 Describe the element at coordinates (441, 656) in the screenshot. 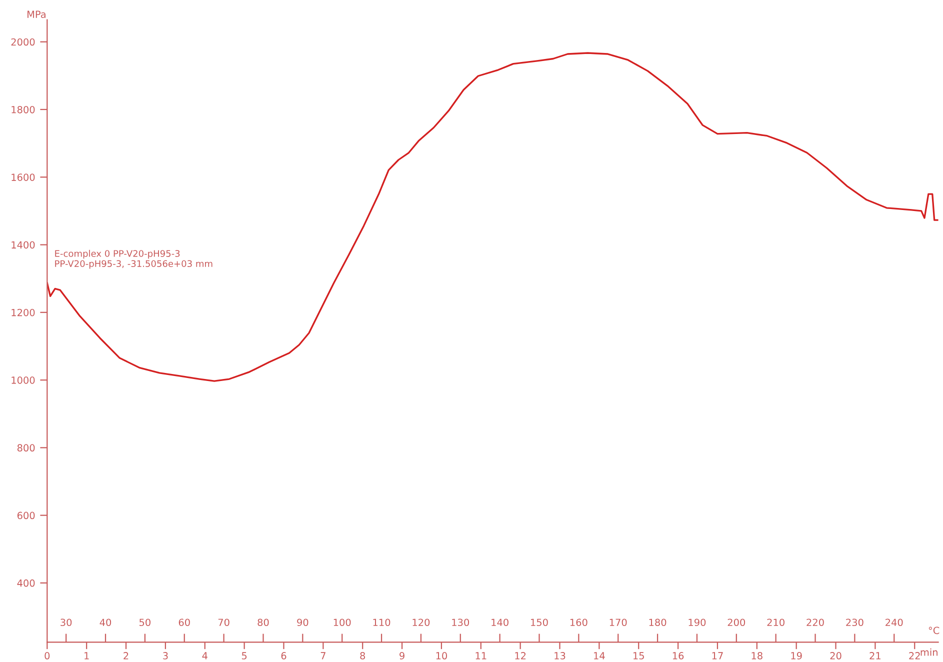

I see `x-tick-label: 10` at that location.